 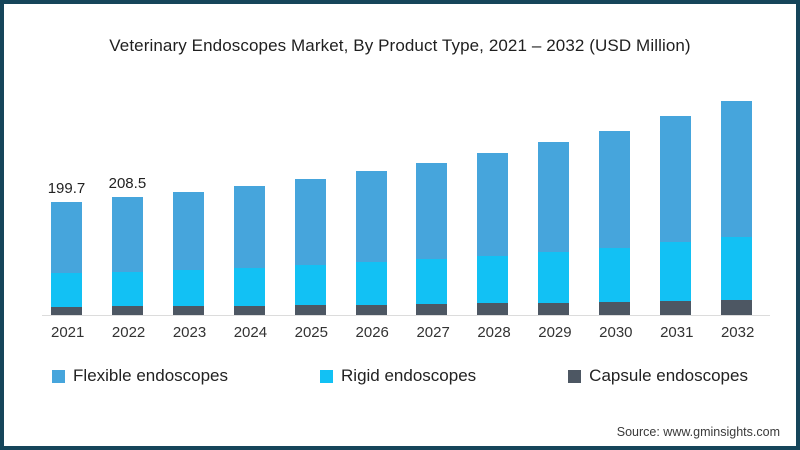 What do you see at coordinates (555, 332) in the screenshot?
I see `x-axis-label: 2029` at bounding box center [555, 332].